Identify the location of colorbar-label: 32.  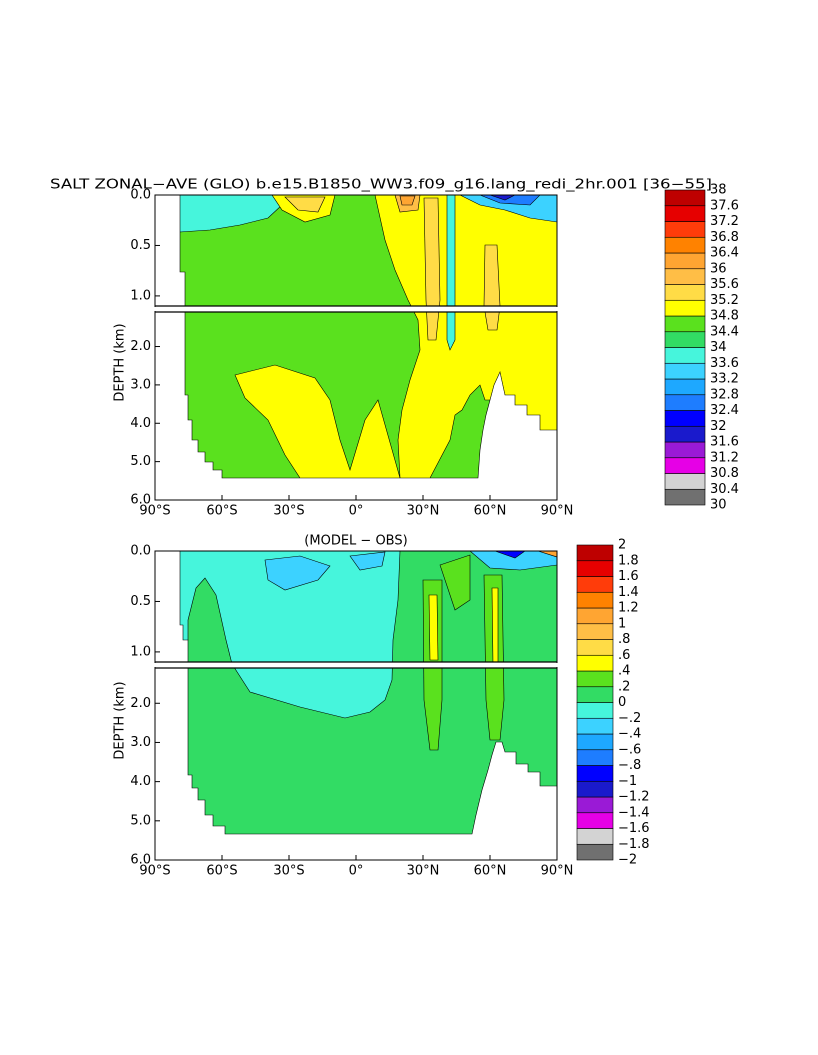
(718, 426).